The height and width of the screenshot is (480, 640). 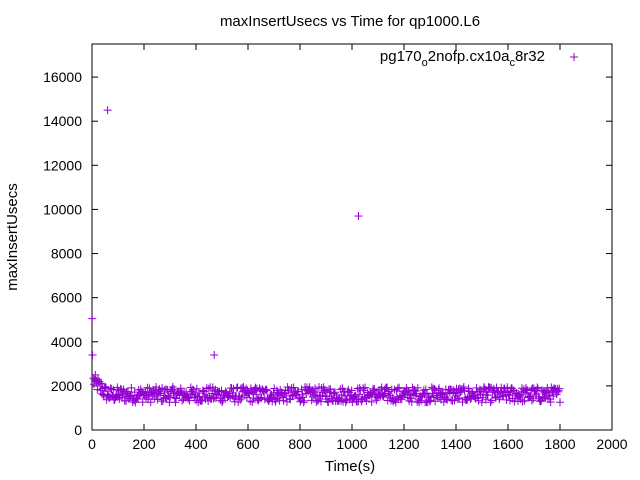 I want to click on legend-label: pg170o2nofp.cx10ac8r32, so click(x=462, y=58).